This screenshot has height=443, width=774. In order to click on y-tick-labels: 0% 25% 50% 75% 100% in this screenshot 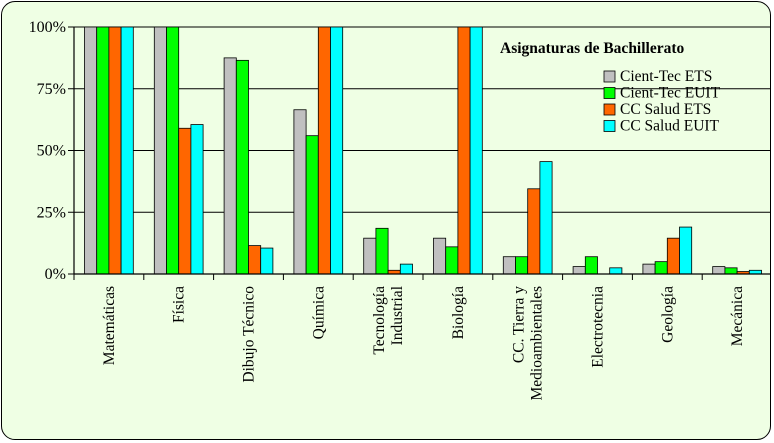, I will do `click(47, 151)`.